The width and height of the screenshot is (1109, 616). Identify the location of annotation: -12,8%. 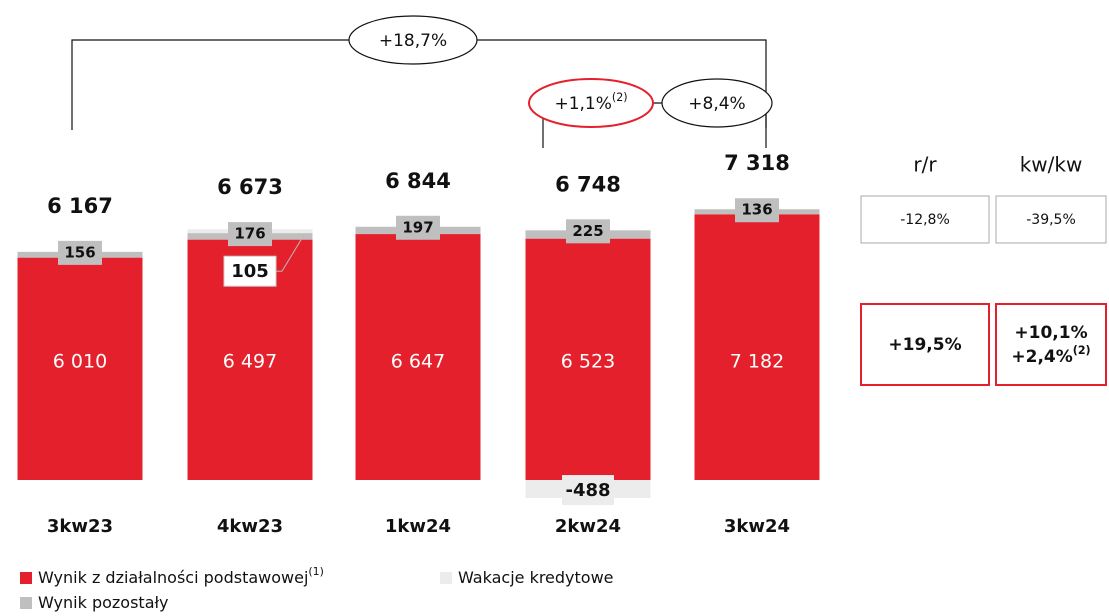
(925, 220).